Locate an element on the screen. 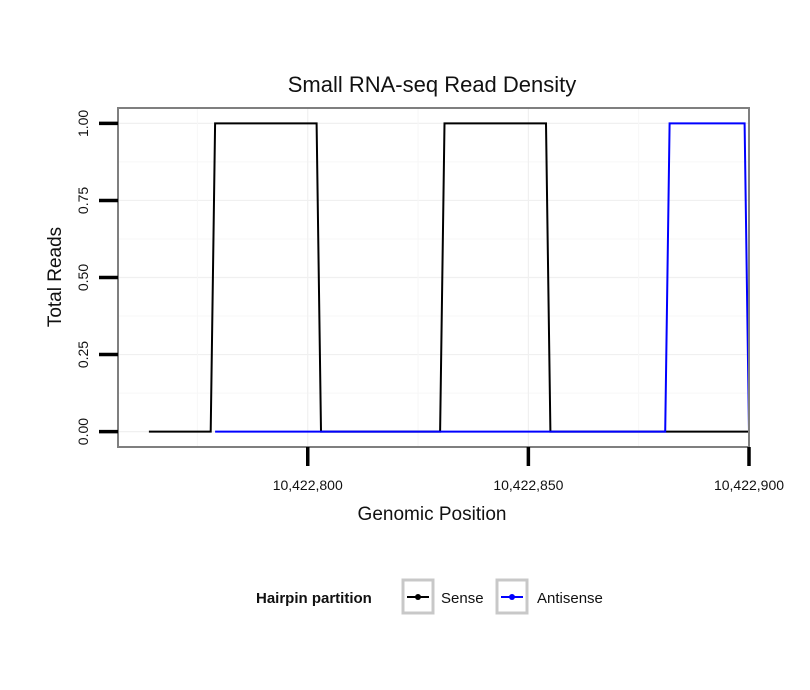  chart-title: Small RNA-seq Read Density is located at coordinates (432, 84).